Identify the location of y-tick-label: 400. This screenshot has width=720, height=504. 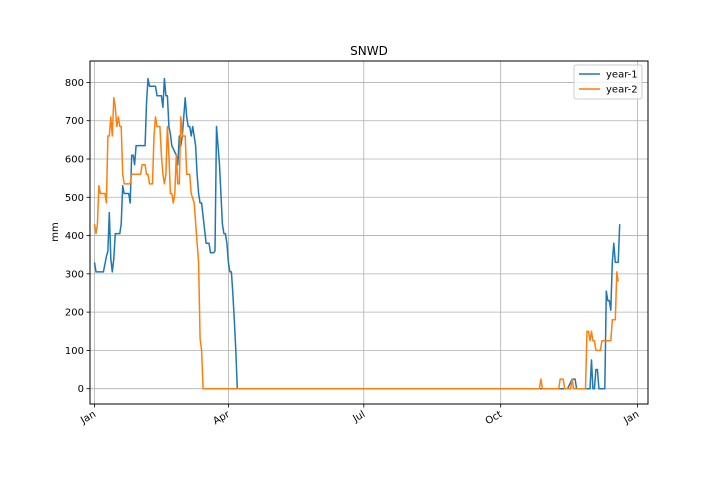
(74, 236).